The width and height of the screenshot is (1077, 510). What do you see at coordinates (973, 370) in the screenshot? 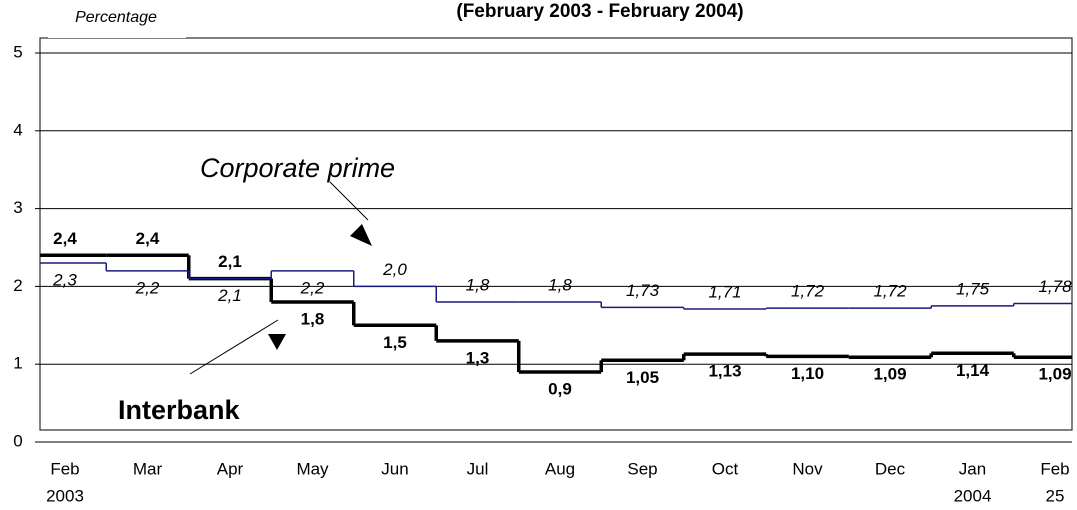
I see `data-label: 1,14` at bounding box center [973, 370].